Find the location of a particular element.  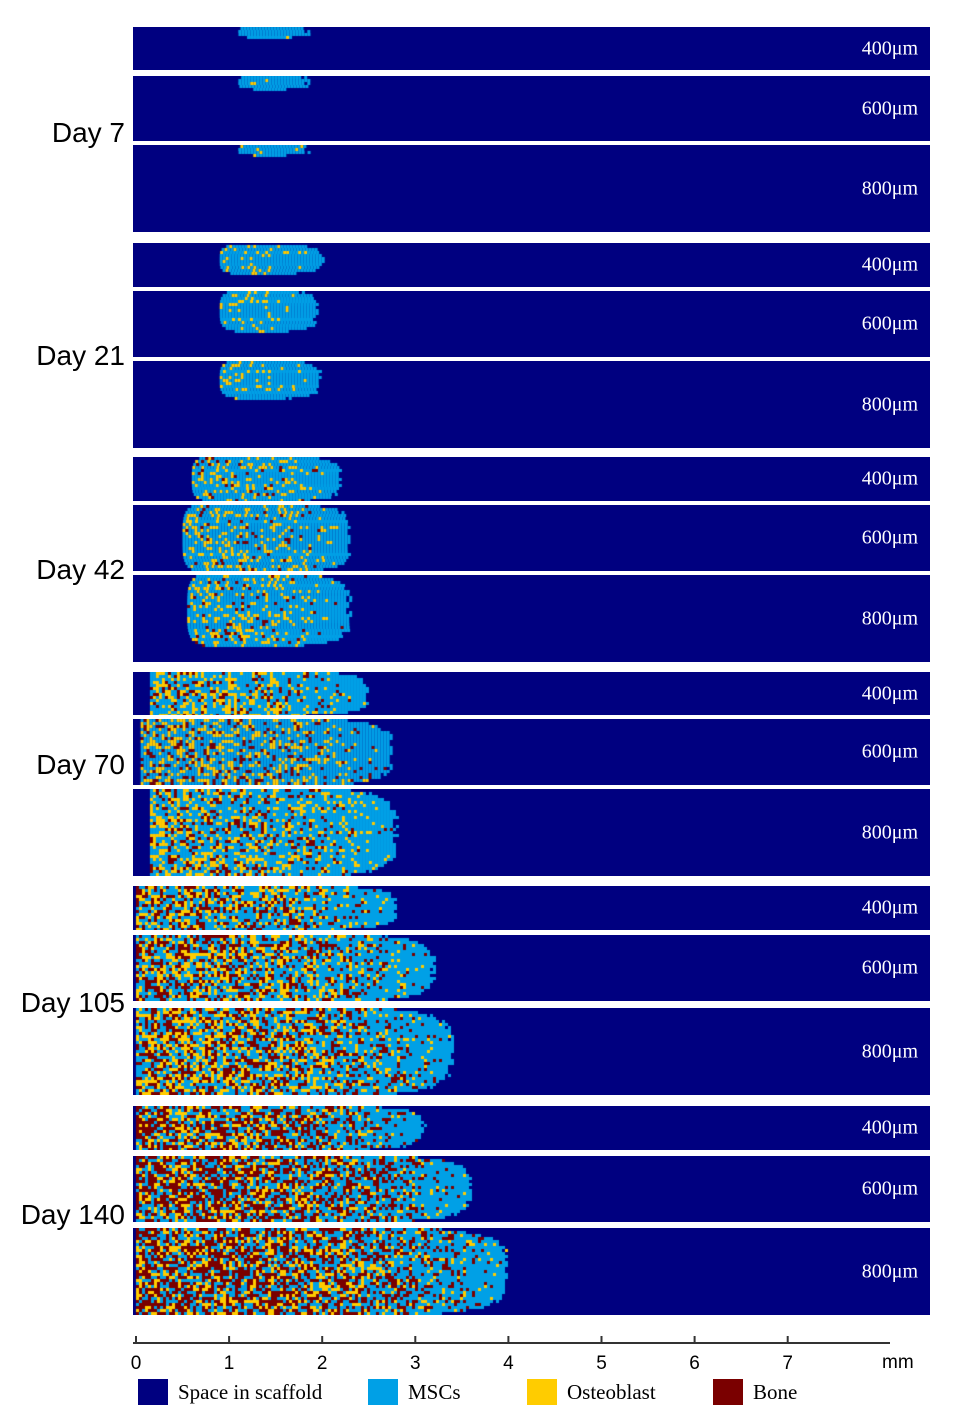

day-label: Day 7 is located at coordinates (88, 132).